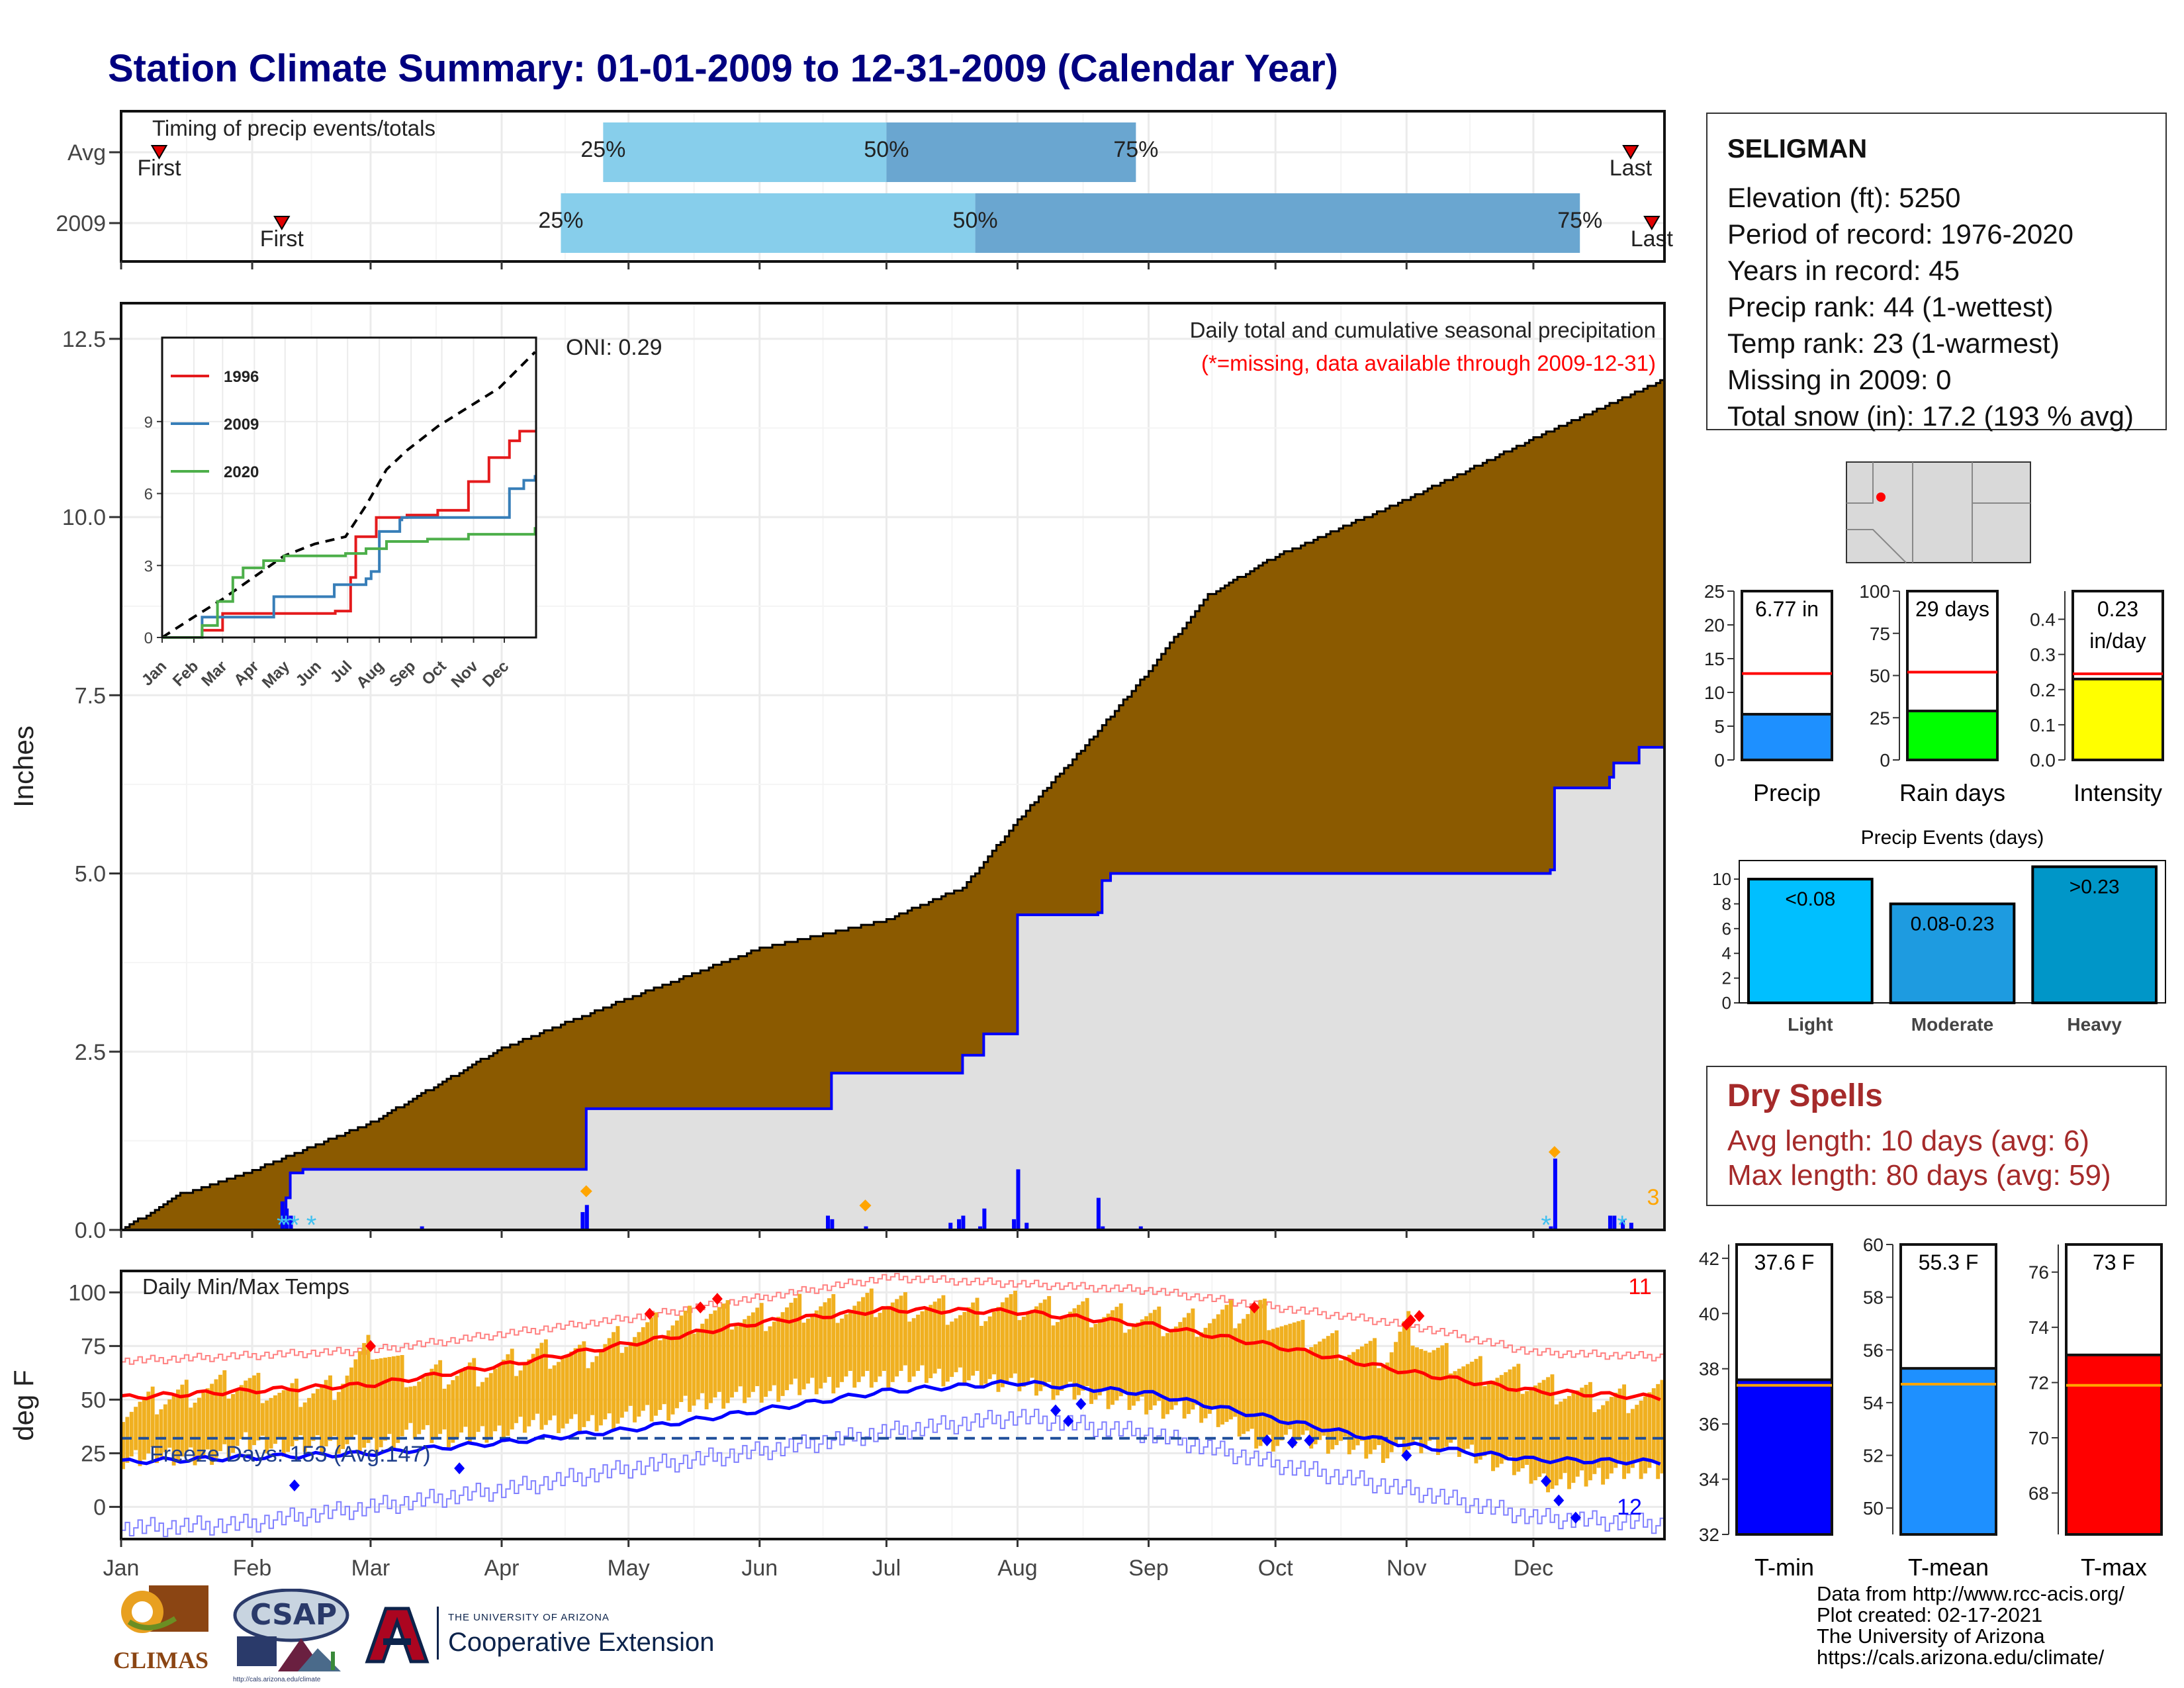 This screenshot has height=1688, width=2184. Describe the element at coordinates (148, 638) in the screenshot. I see `inset-y-tick-label: 0` at that location.